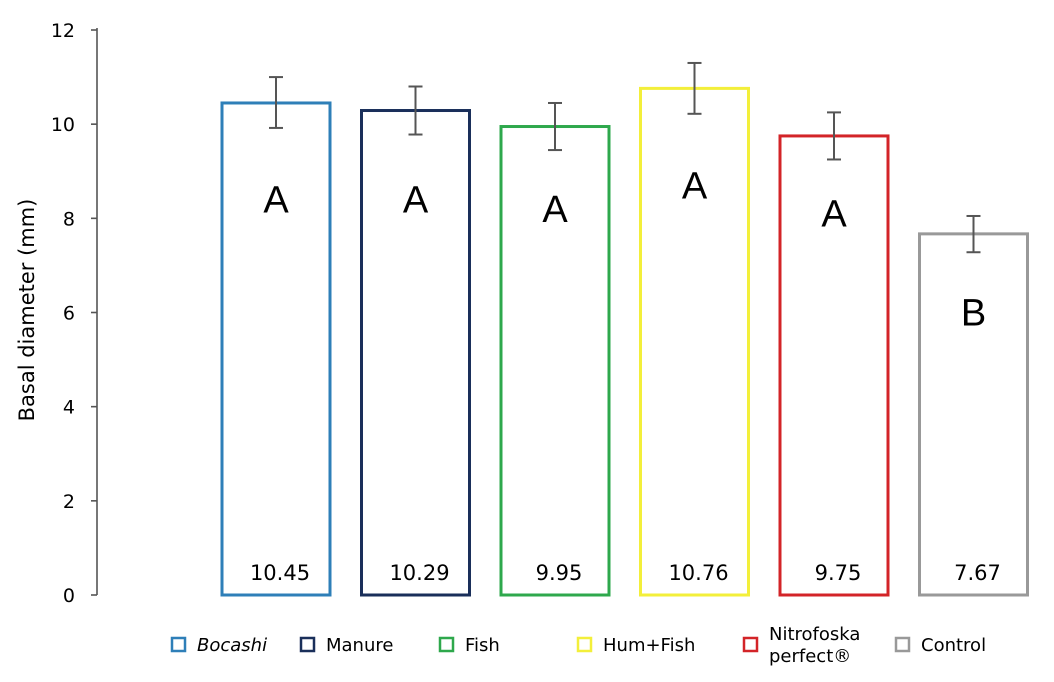 The width and height of the screenshot is (1054, 682). I want to click on y-tick-label: 4, so click(69, 408).